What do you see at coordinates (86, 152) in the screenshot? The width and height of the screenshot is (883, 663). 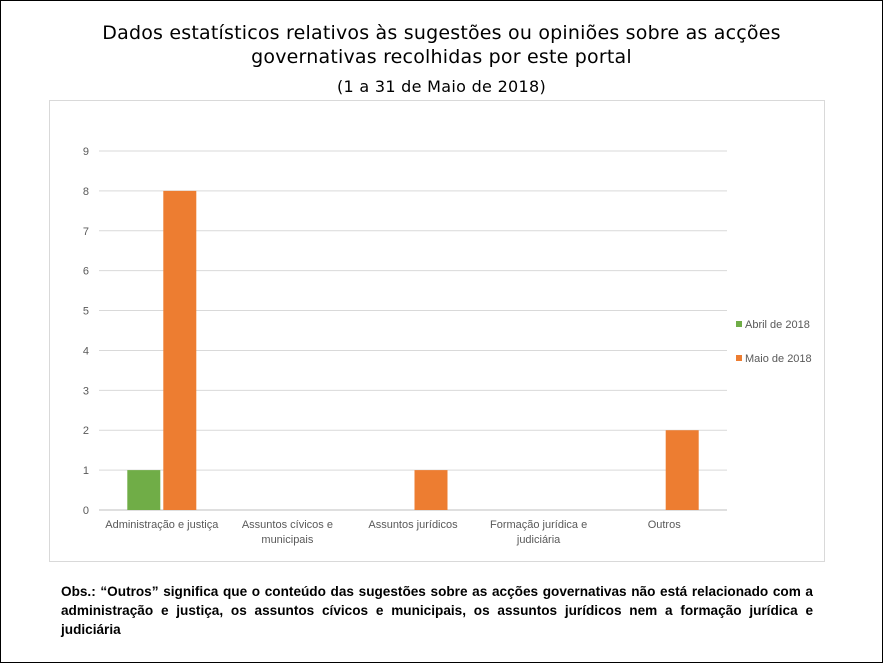 I see `y-tick-label: 9` at bounding box center [86, 152].